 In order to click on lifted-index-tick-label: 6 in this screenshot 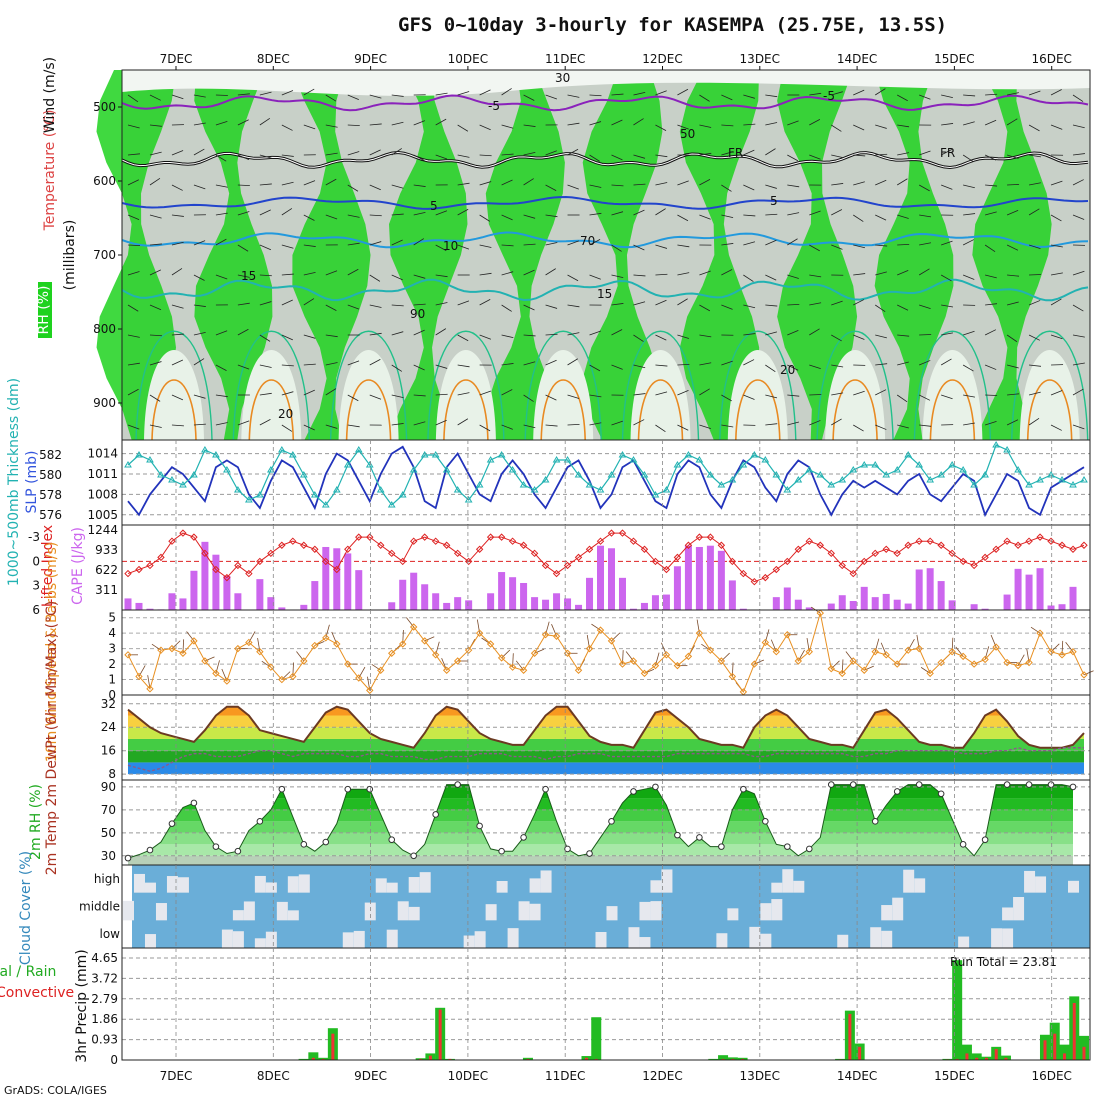, I will do `click(36, 610)`.